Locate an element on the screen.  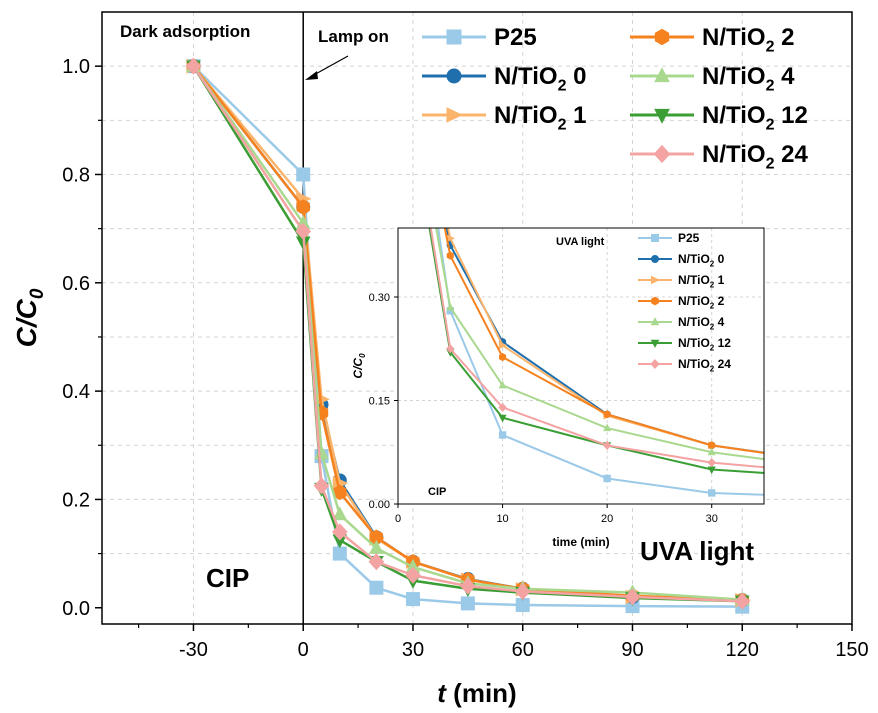
y-axis-title: C/C0 is located at coordinates (29, 317).